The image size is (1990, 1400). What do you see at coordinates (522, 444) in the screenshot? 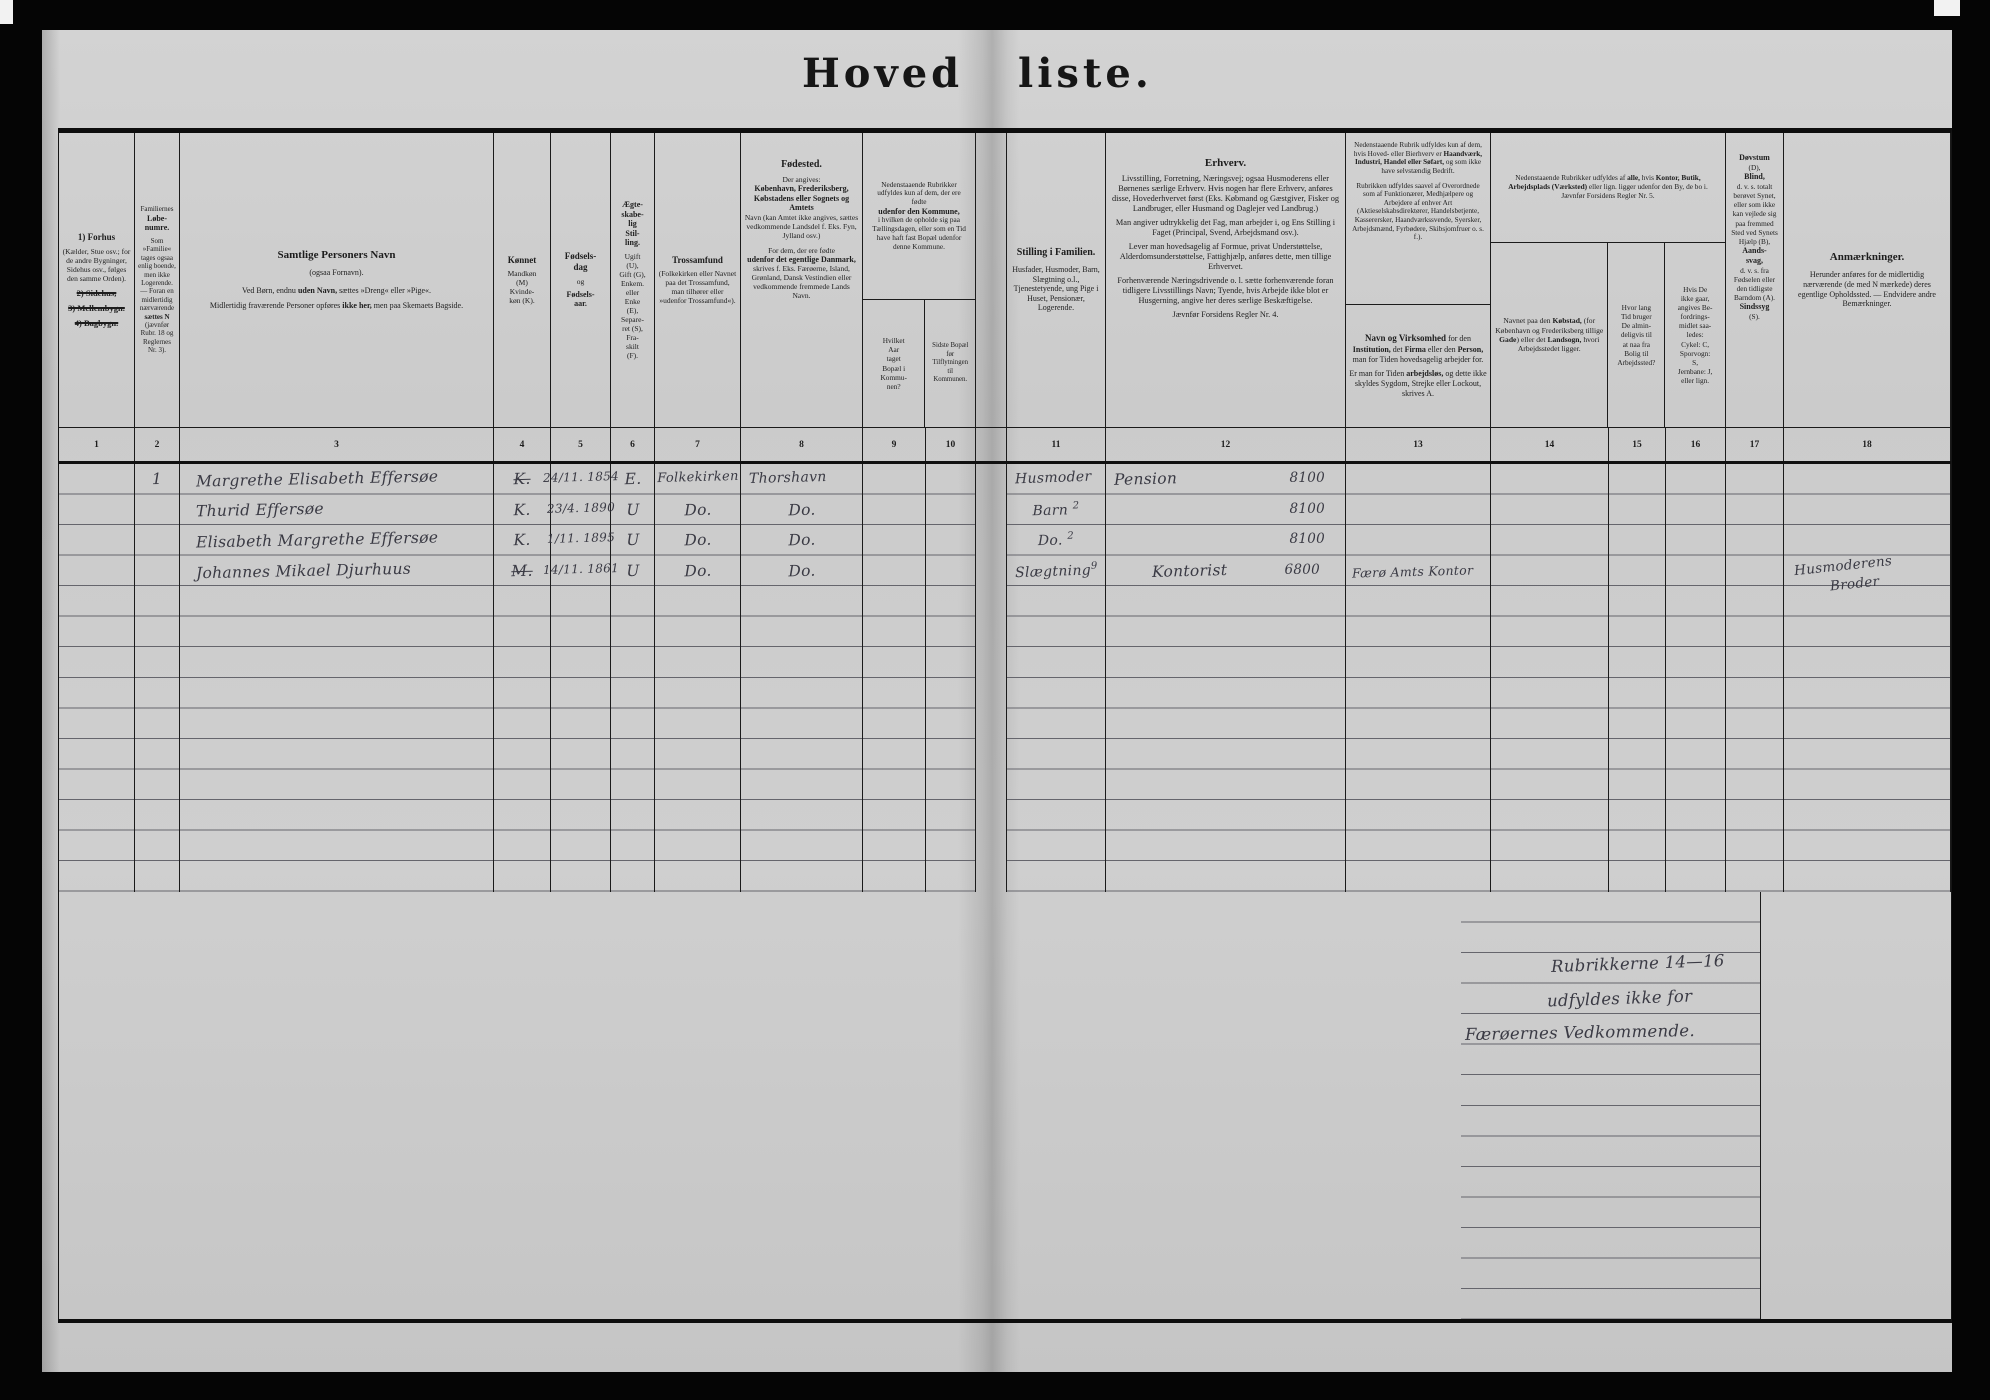
I see `column-number-4: 4` at bounding box center [522, 444].